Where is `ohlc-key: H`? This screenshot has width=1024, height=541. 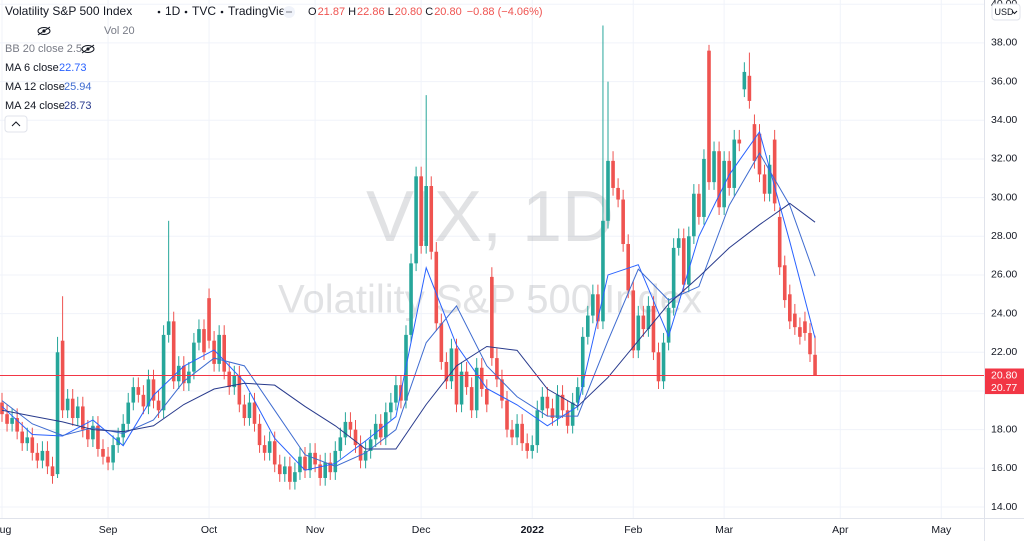
ohlc-key: H is located at coordinates (352, 12).